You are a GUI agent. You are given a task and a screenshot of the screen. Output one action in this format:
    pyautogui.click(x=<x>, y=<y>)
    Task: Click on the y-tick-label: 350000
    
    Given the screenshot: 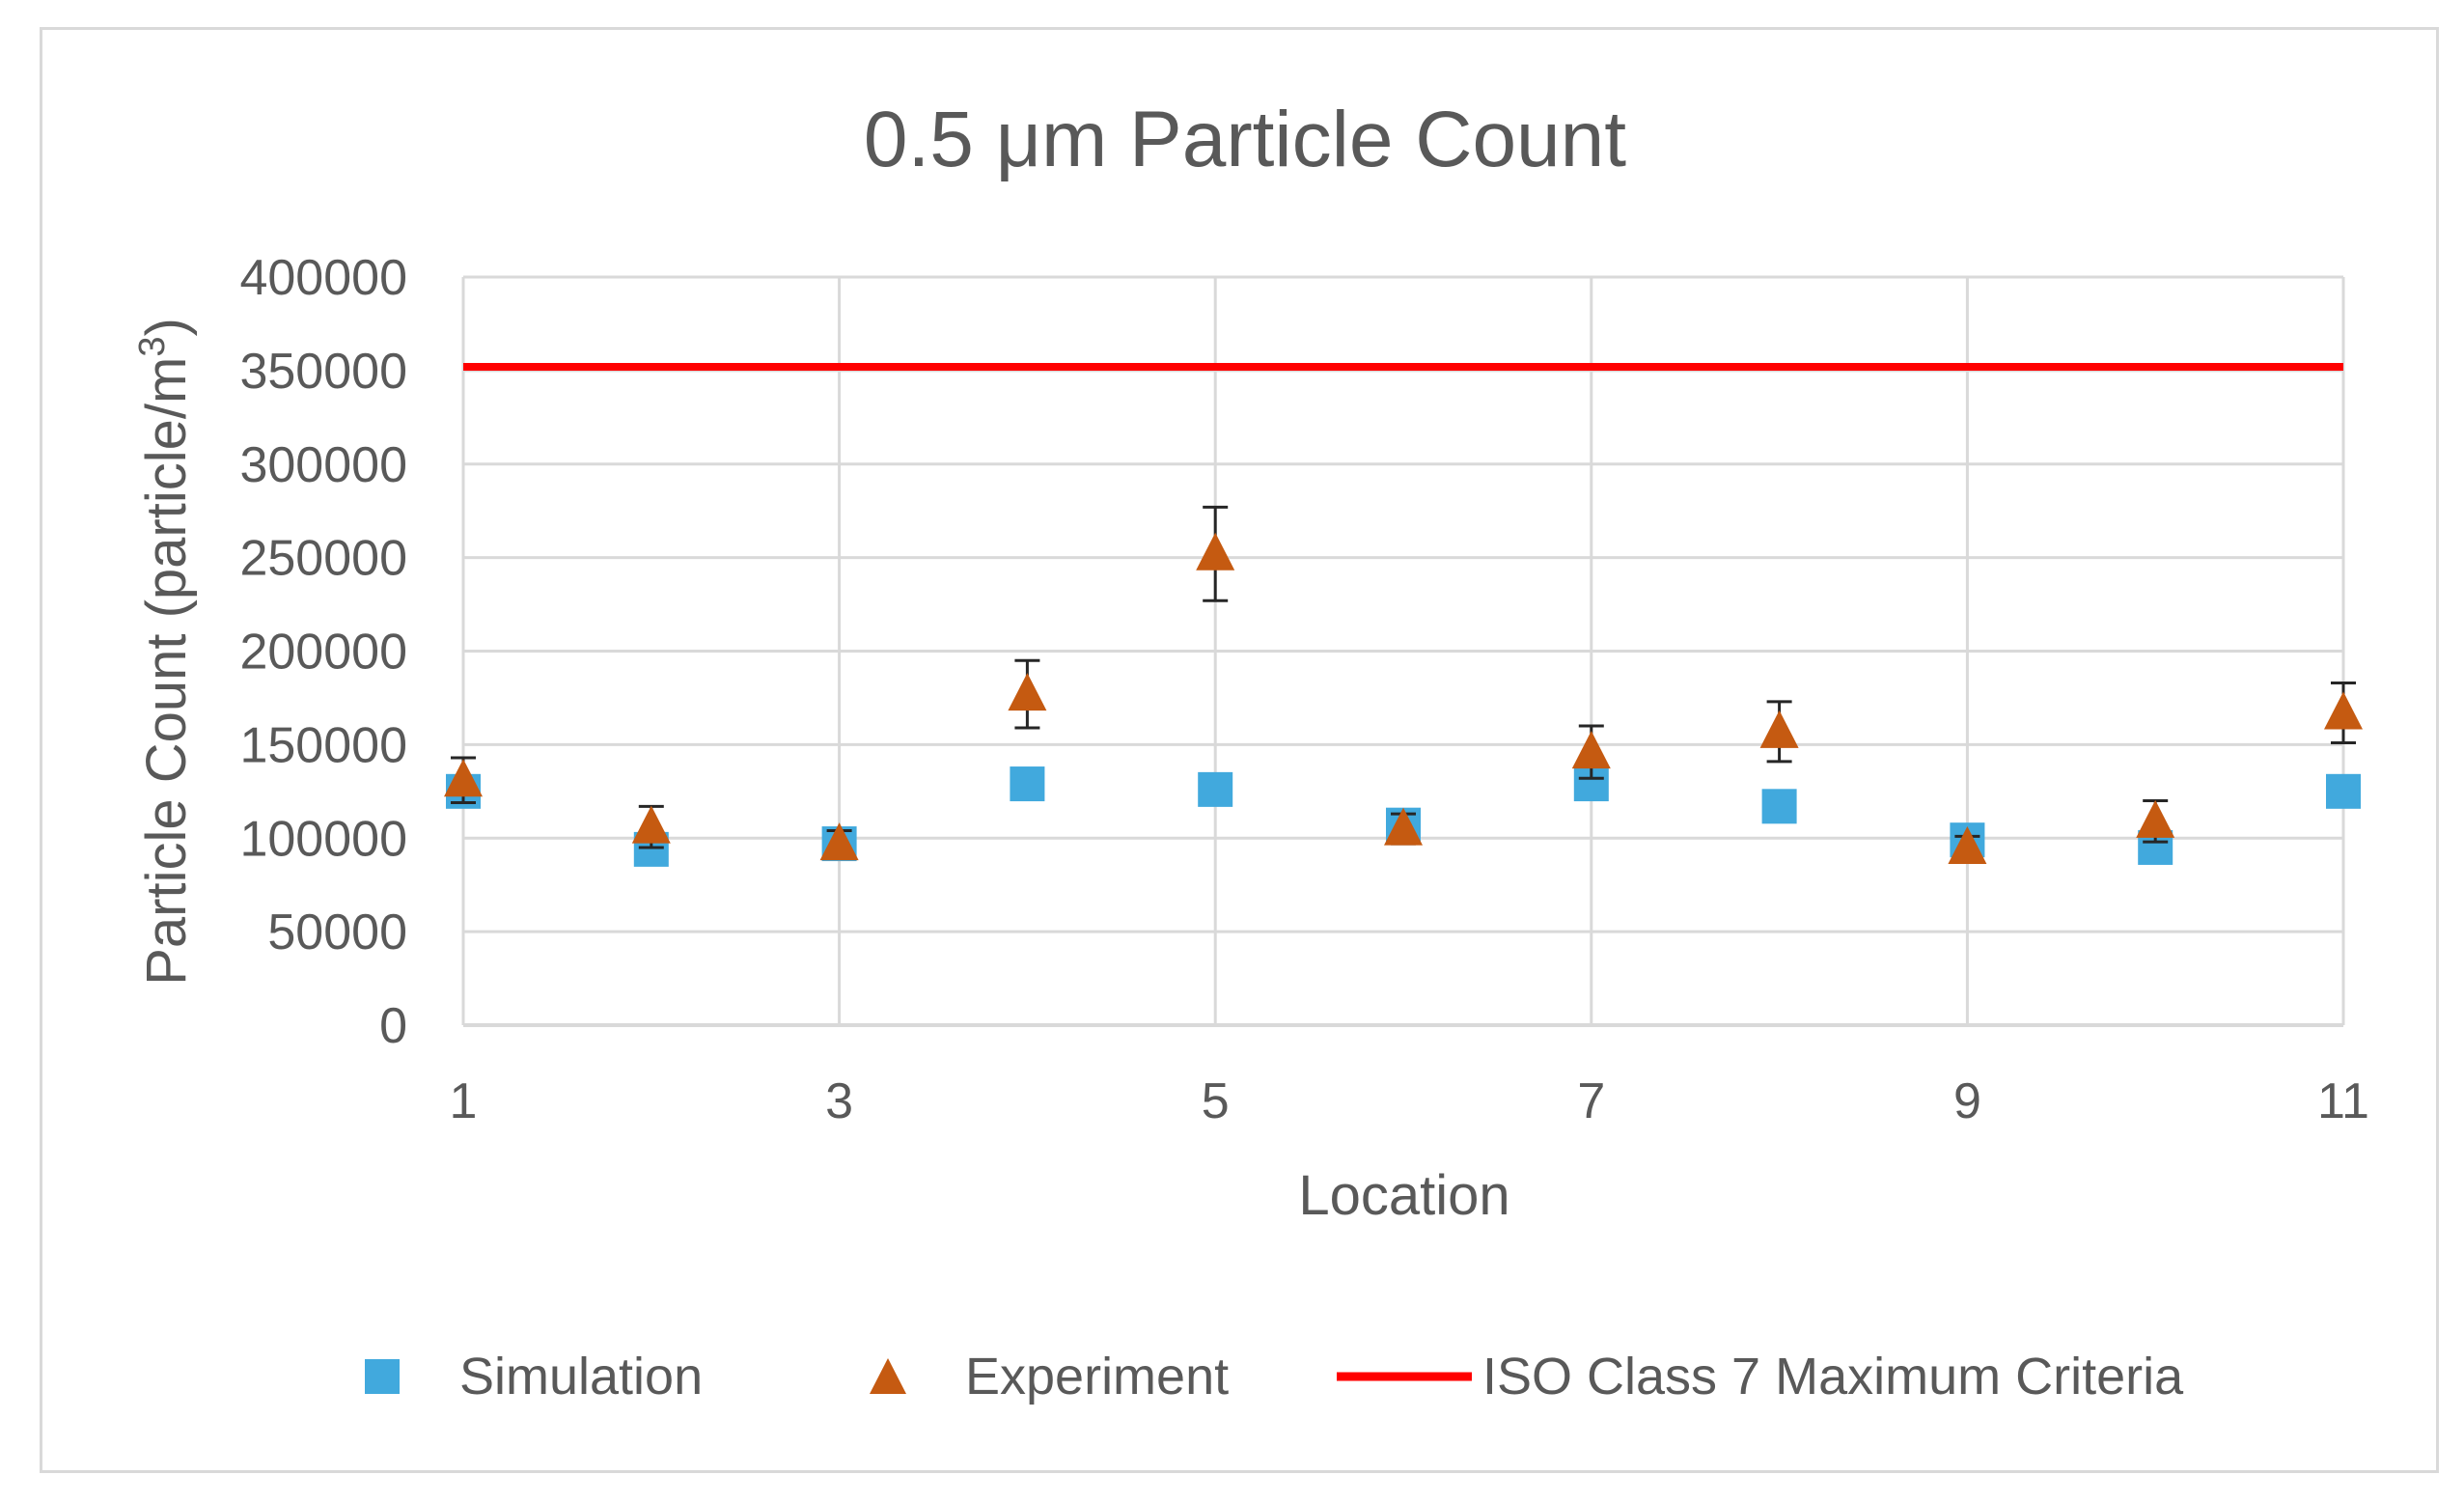 What is the action you would take?
    pyautogui.click(x=323, y=372)
    